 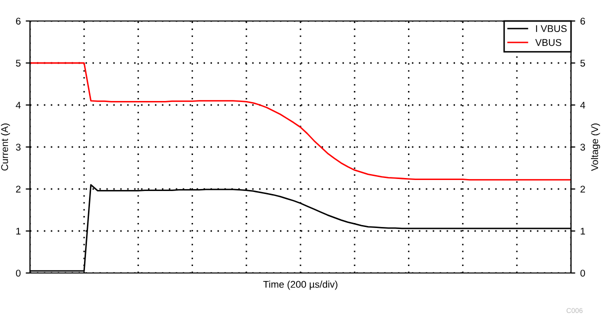 What do you see at coordinates (18, 147) in the screenshot?
I see `y-tick-label: 3` at bounding box center [18, 147].